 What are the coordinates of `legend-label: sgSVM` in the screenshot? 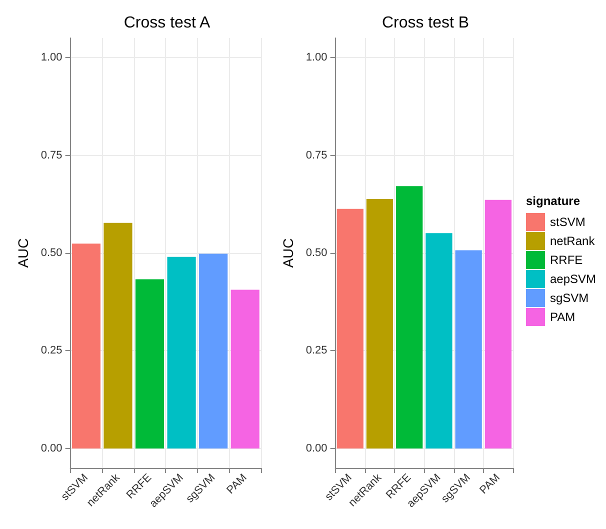 It's located at (569, 298).